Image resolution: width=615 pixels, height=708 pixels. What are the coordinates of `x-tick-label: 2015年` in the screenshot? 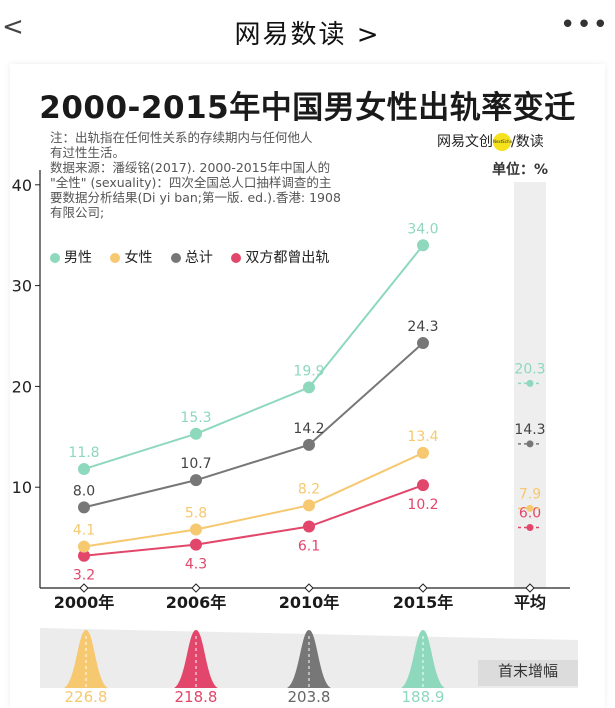 It's located at (423, 602).